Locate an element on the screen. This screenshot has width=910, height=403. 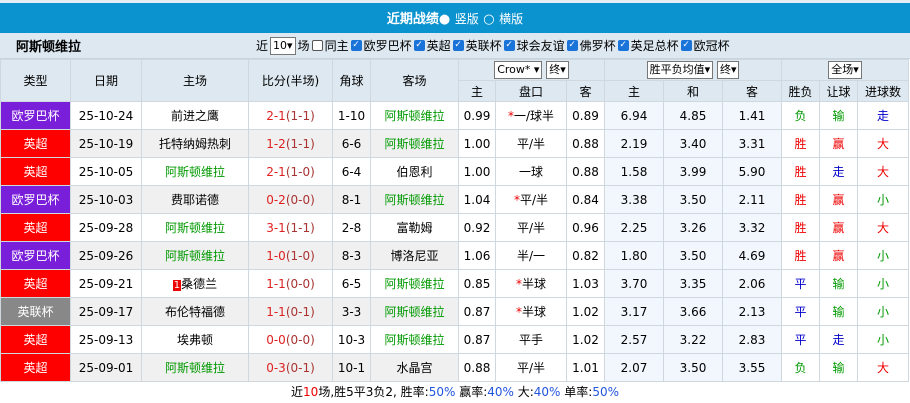
same-home-label: 同主 is located at coordinates (336, 46).